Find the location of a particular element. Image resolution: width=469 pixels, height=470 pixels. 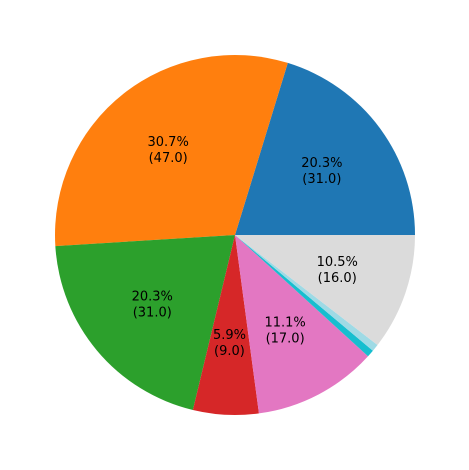

slice-percent-label-5: 11.1% is located at coordinates (284, 323).